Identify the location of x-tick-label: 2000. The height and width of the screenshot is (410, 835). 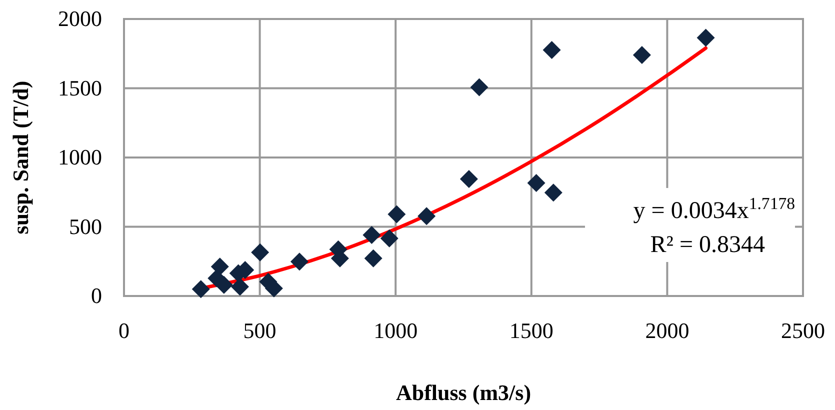
(667, 330).